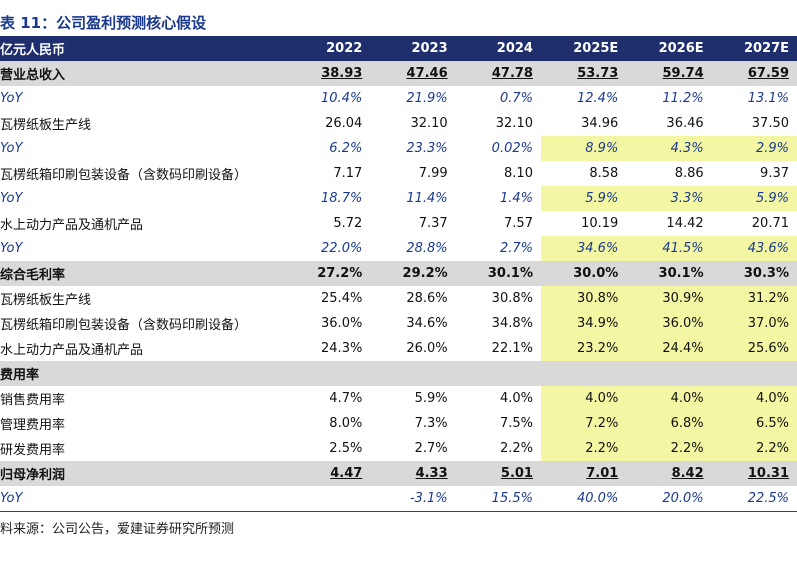  What do you see at coordinates (583, 223) in the screenshot?
I see `cell: 10.19` at bounding box center [583, 223].